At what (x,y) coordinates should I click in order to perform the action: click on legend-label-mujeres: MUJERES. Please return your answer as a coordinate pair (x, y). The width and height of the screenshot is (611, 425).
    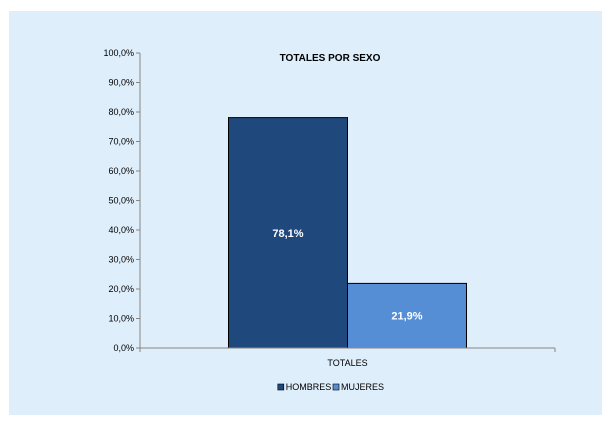
    Looking at the image, I should click on (362, 387).